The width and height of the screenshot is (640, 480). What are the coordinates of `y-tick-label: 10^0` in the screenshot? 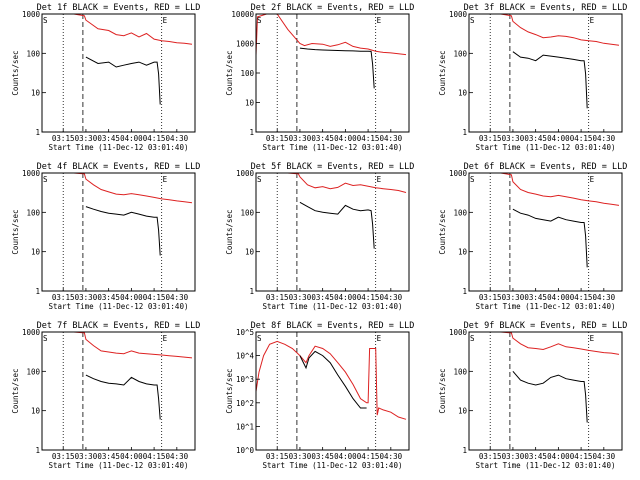 It's located at (245, 450).